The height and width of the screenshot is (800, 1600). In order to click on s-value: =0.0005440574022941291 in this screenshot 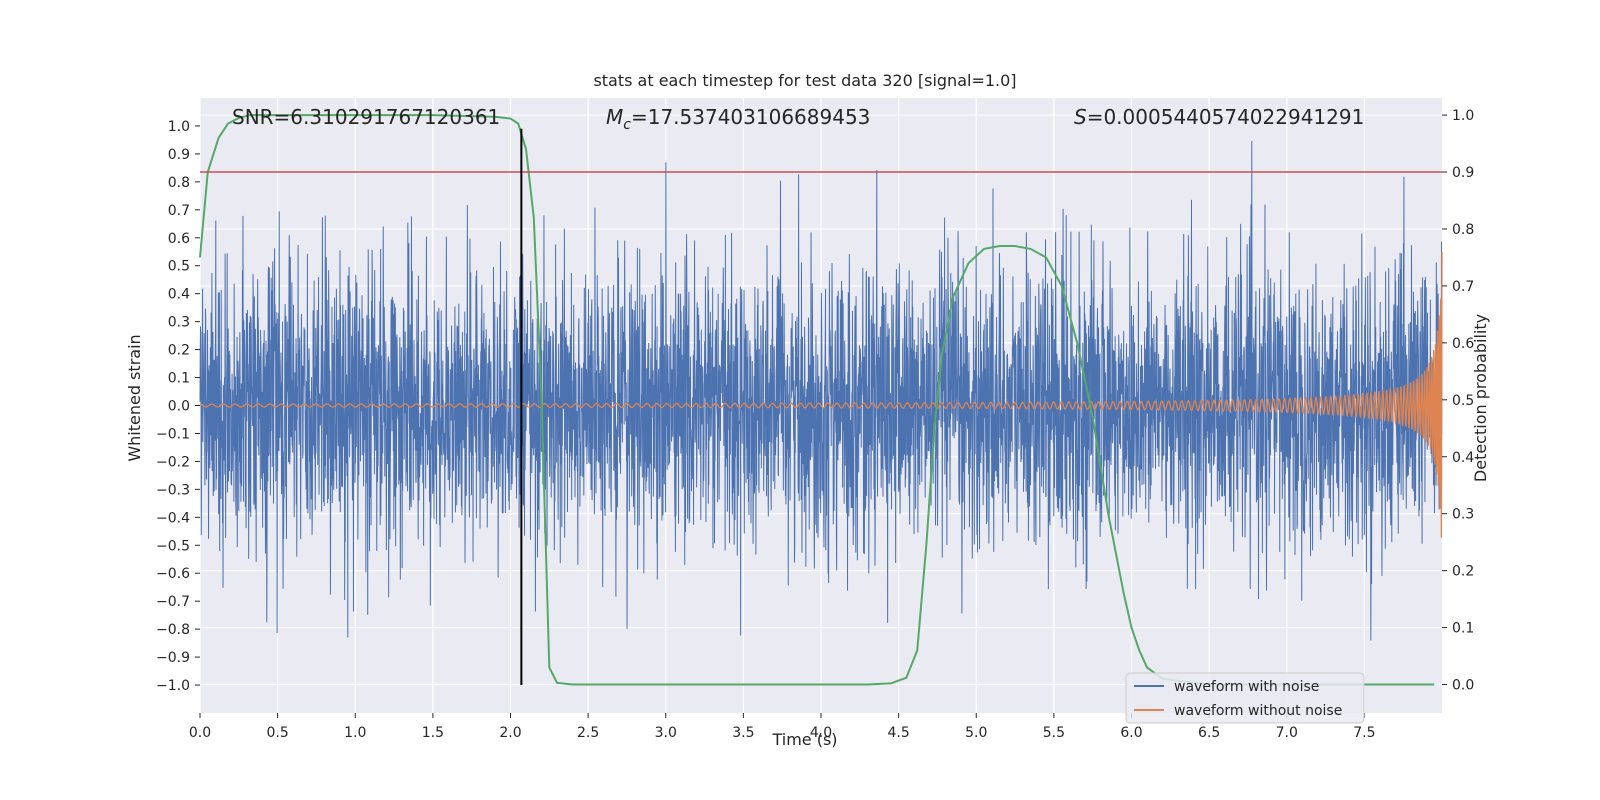, I will do `click(1226, 117)`.